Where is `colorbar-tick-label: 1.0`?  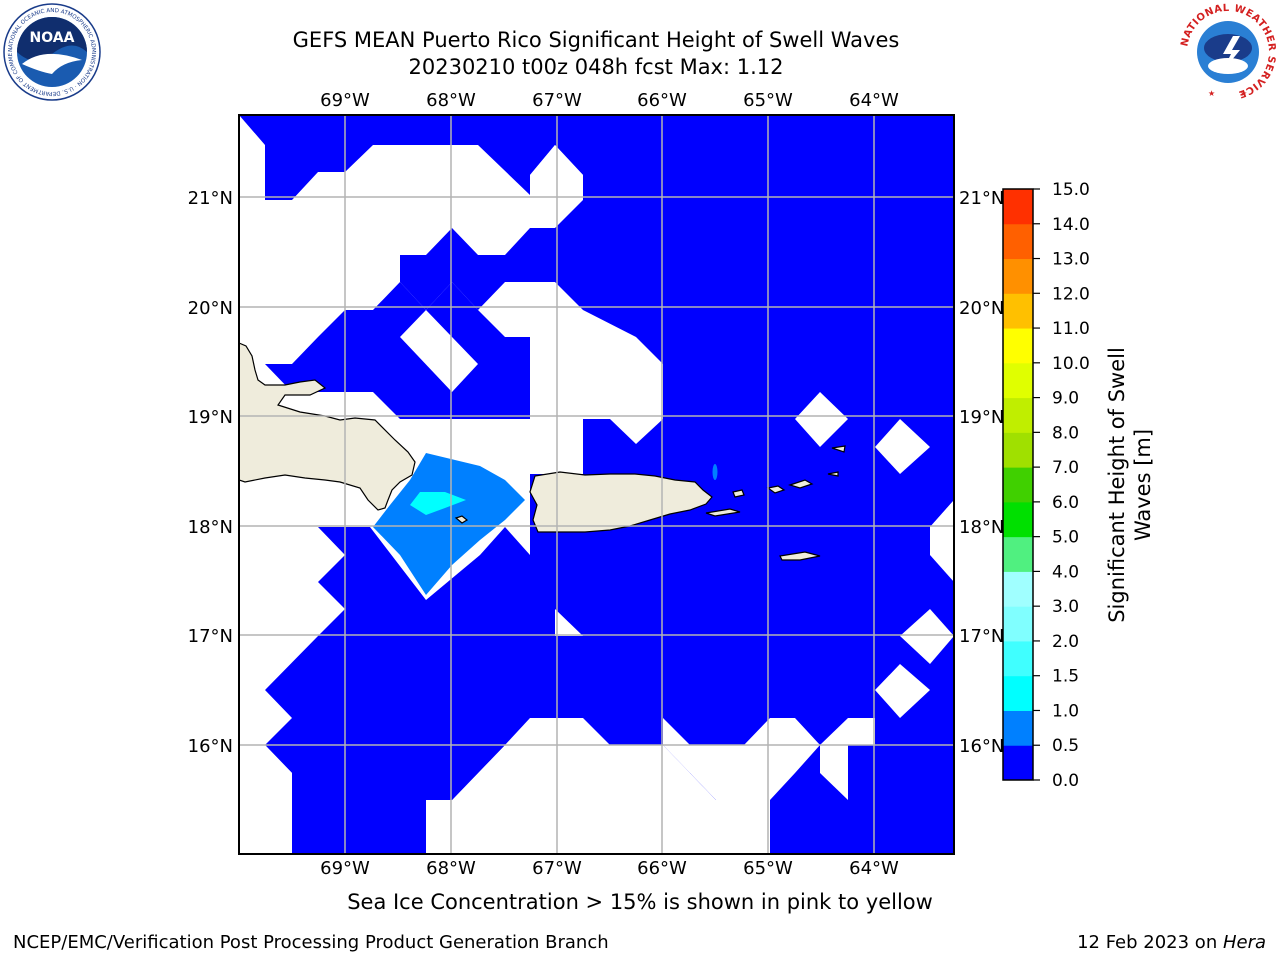
colorbar-tick-label: 1.0 is located at coordinates (1065, 711).